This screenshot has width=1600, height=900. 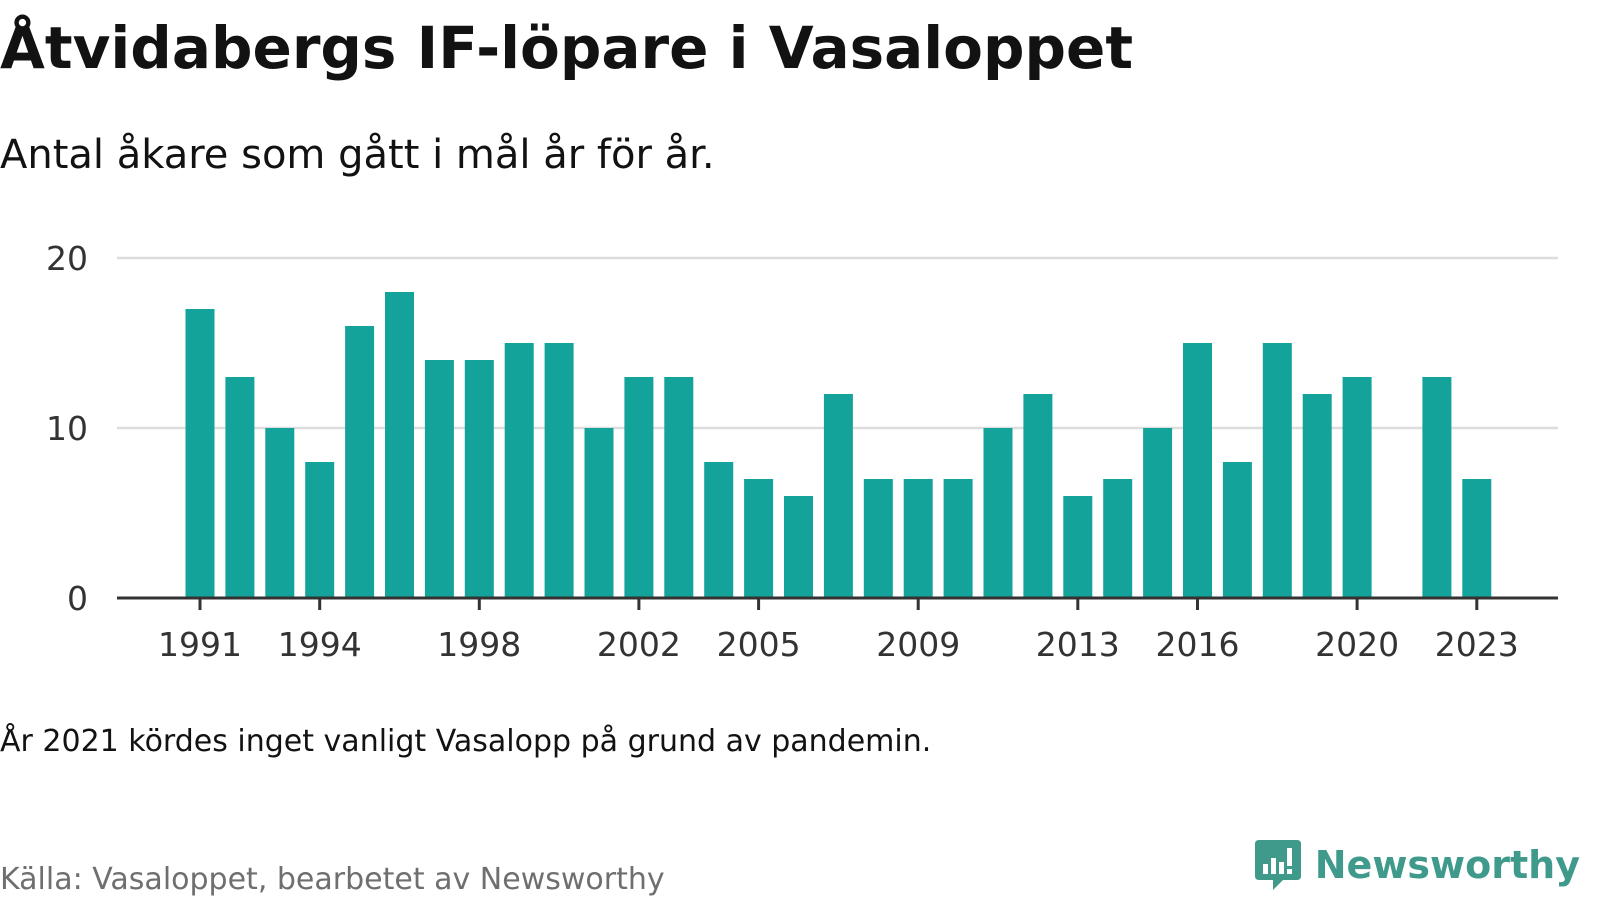 I want to click on brand-name: Newsworthy, so click(x=1447, y=865).